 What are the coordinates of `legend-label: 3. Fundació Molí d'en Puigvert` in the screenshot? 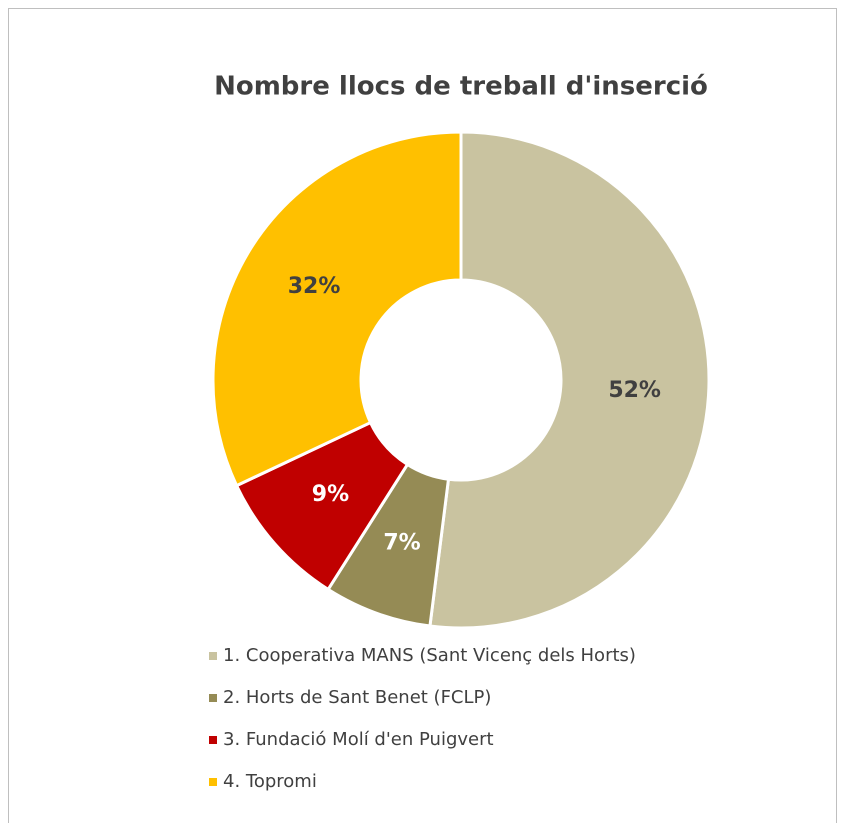 It's located at (358, 739).